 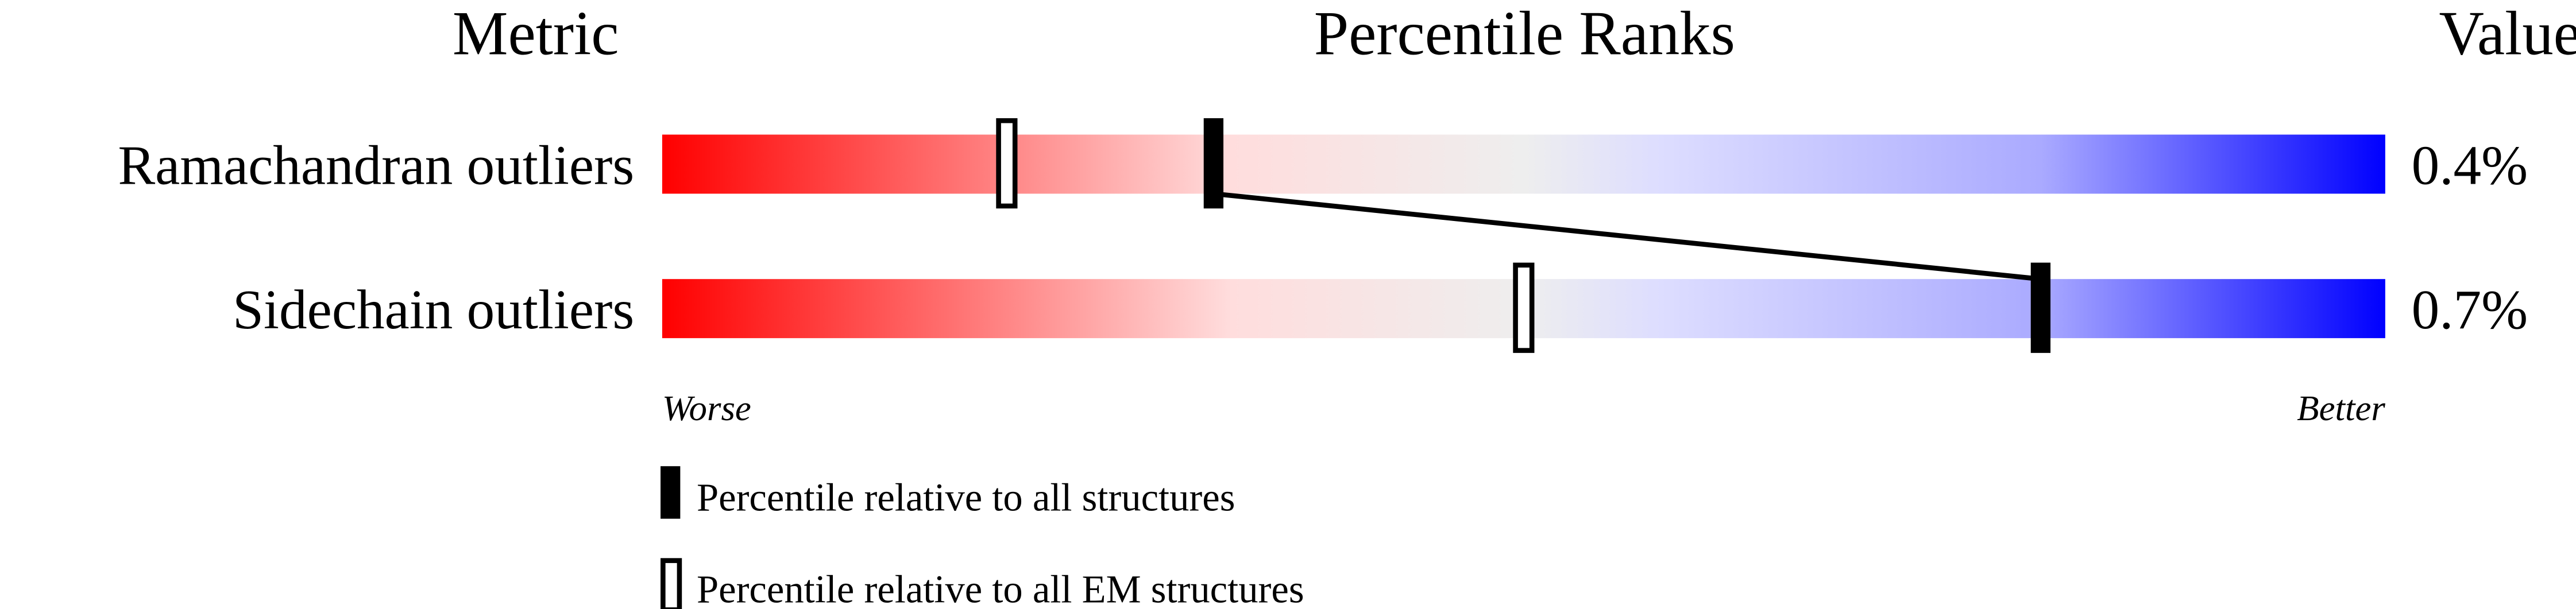 What do you see at coordinates (706, 408) in the screenshot?
I see `worse-label: Worse` at bounding box center [706, 408].